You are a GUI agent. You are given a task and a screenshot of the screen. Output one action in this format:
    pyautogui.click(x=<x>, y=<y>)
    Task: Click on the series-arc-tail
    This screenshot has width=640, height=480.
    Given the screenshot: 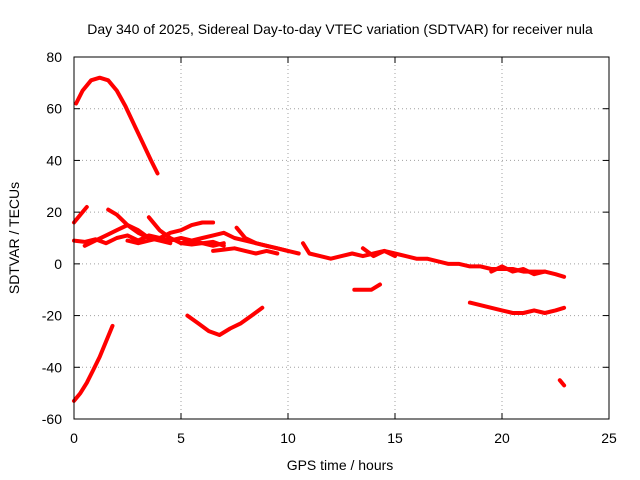 What is the action you would take?
    pyautogui.click(x=562, y=383)
    